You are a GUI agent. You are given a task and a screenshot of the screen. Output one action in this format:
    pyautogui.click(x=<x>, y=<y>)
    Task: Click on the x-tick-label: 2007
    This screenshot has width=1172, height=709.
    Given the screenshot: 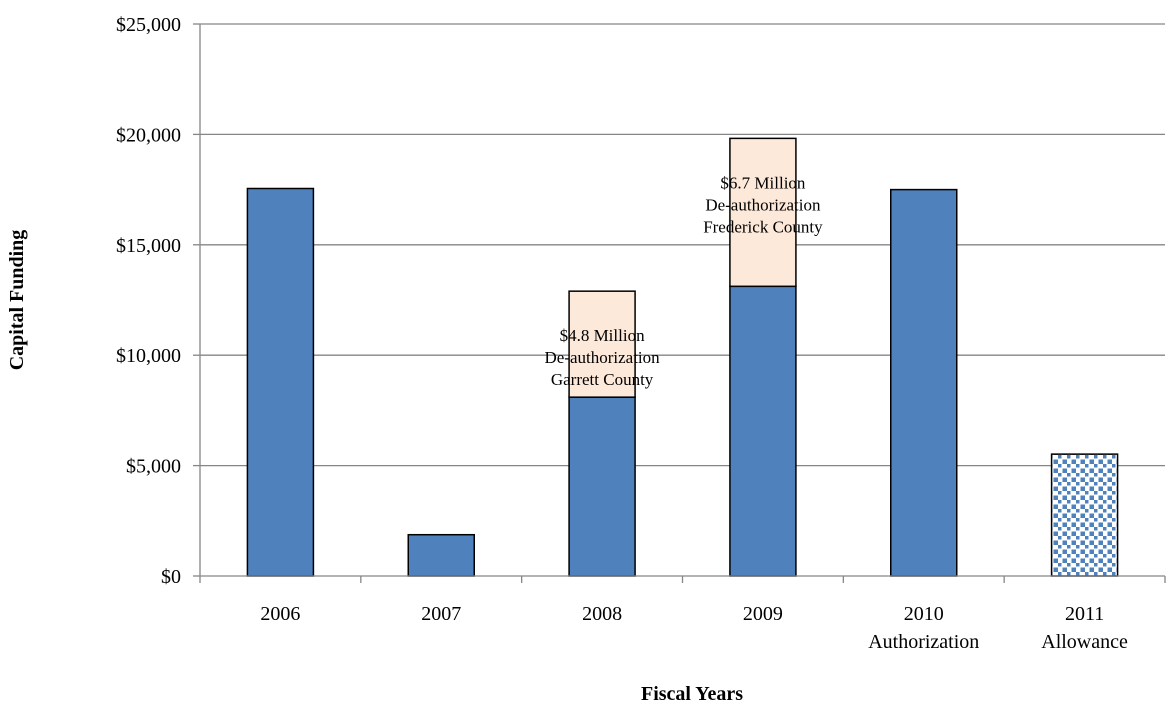 What is the action you would take?
    pyautogui.click(x=441, y=614)
    